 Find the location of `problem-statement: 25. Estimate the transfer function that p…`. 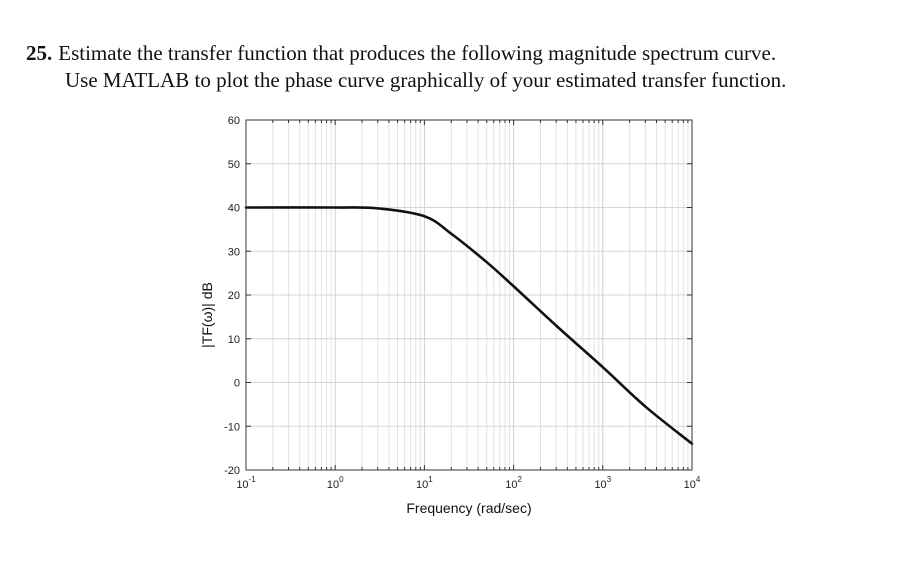

problem-statement: 25. Estimate the transfer function that p… is located at coordinates (456, 67).